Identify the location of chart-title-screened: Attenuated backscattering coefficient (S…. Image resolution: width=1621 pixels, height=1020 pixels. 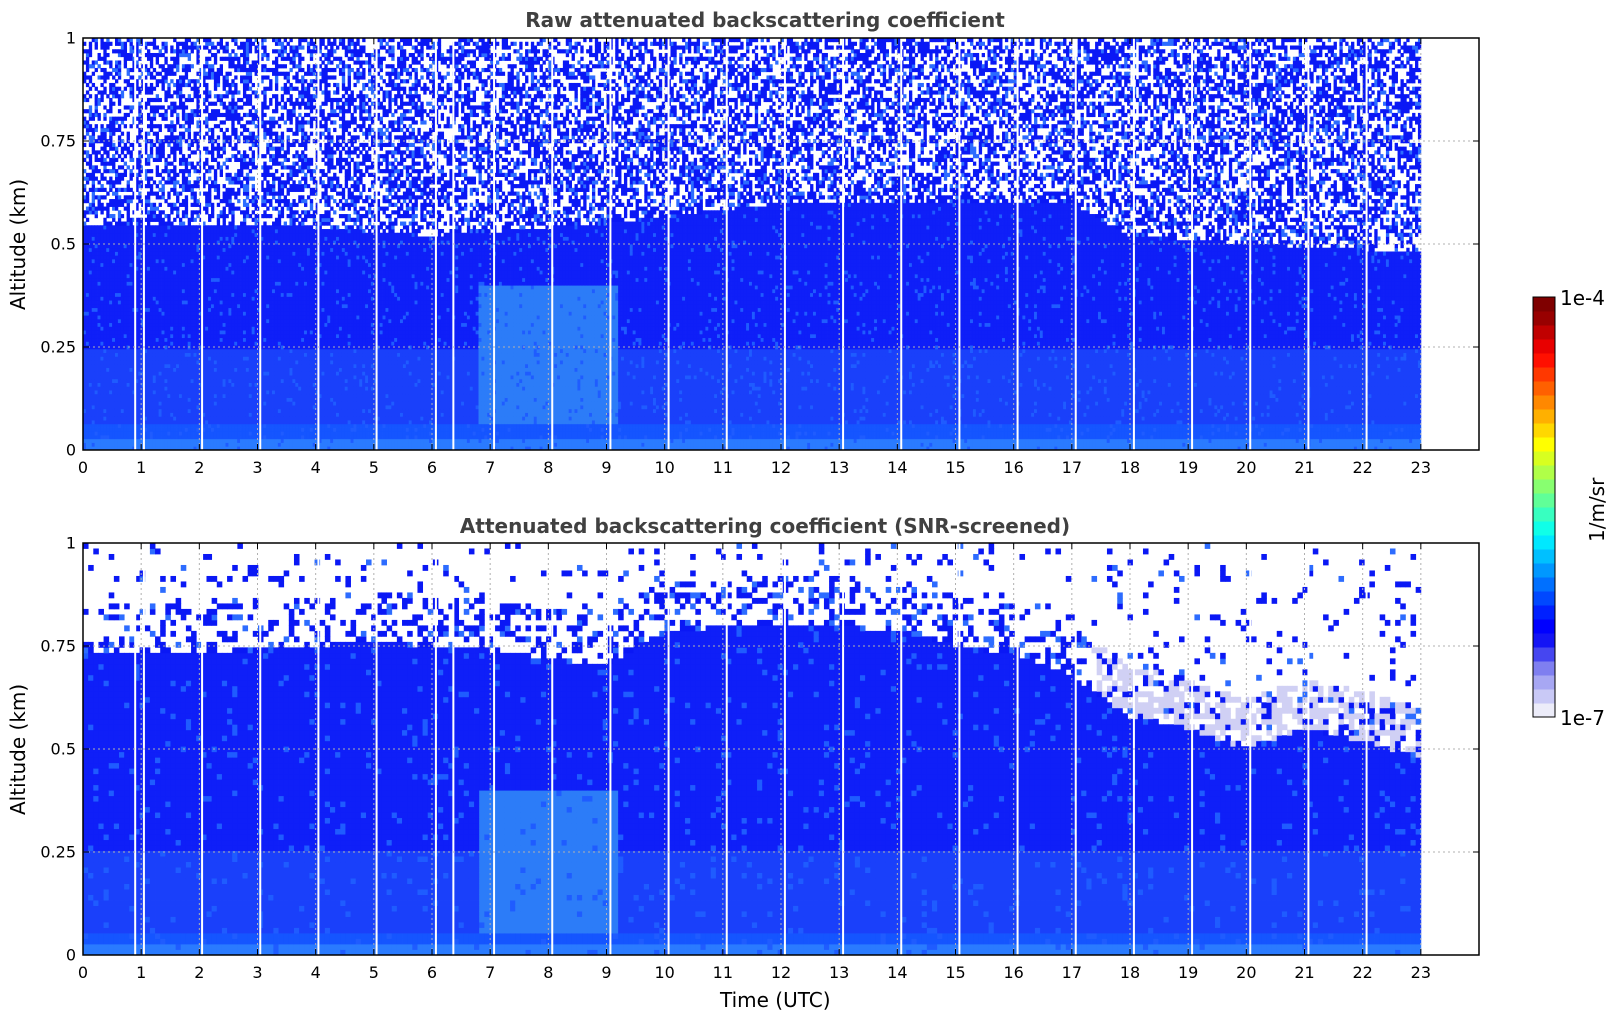
(765, 526).